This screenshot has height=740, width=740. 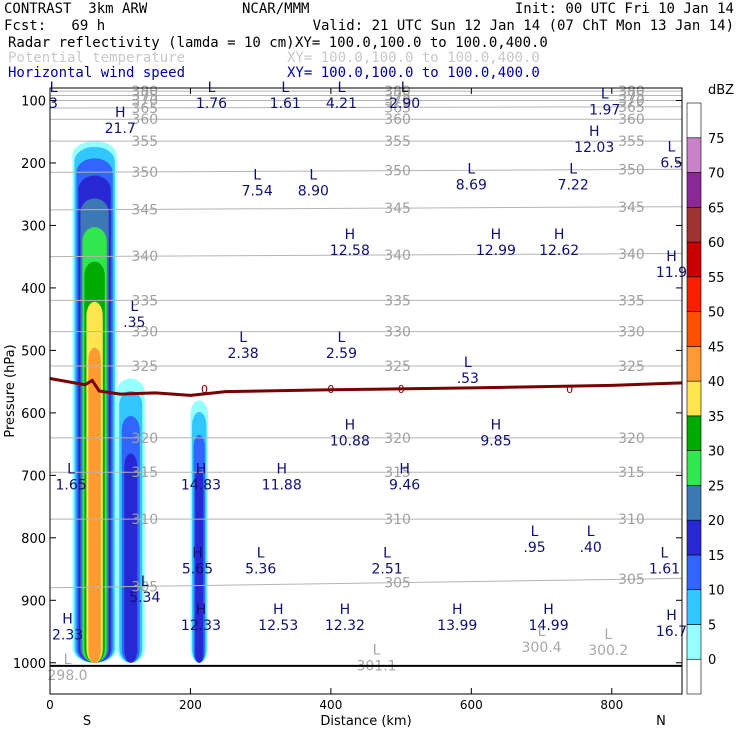 What do you see at coordinates (397, 209) in the screenshot?
I see `theta-contour-label: 345` at bounding box center [397, 209].